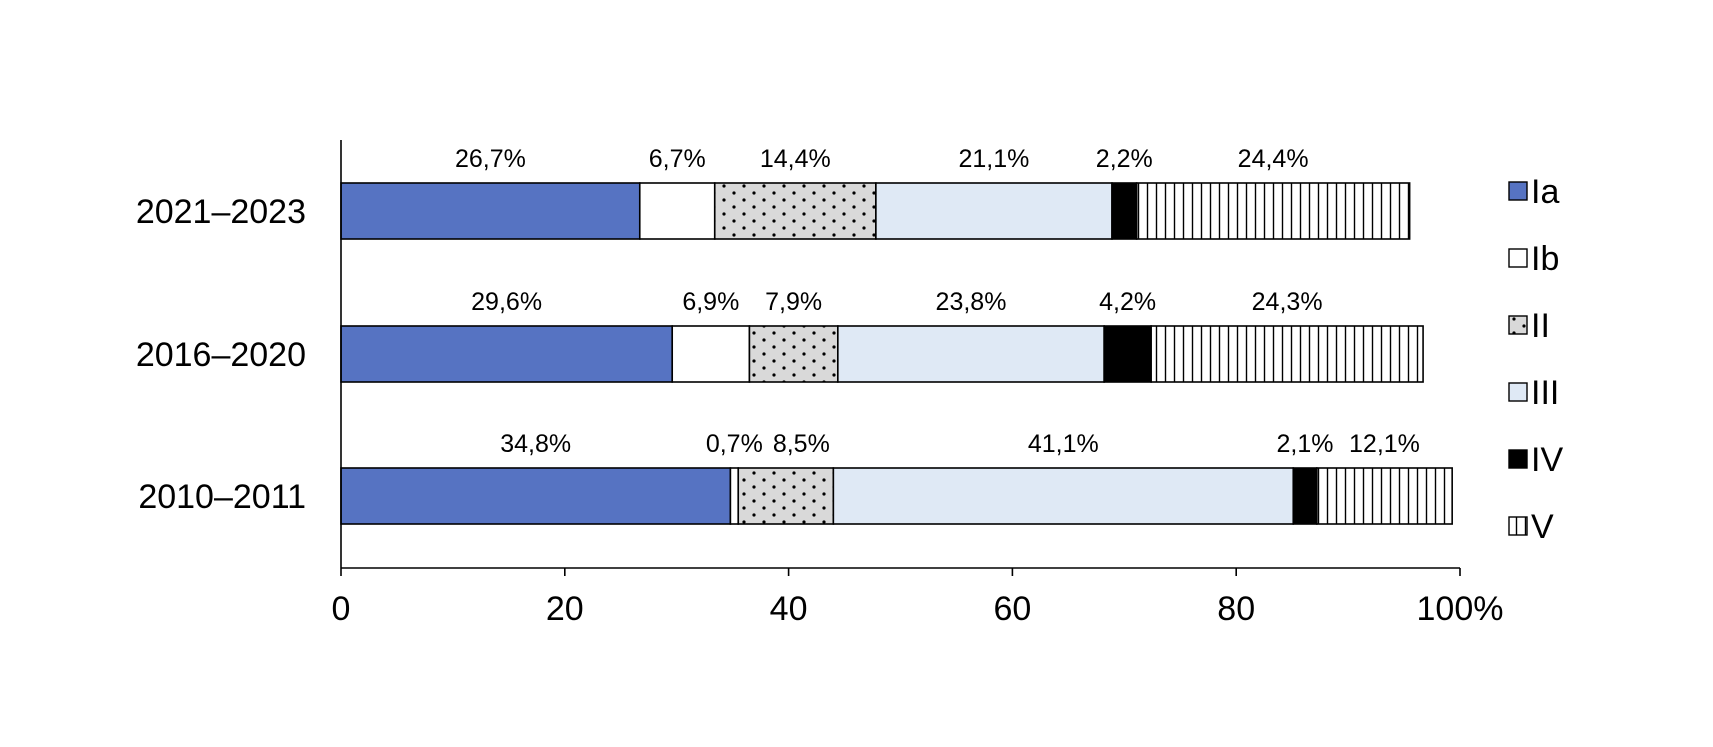  What do you see at coordinates (1384, 444) in the screenshot?
I see `data-label-v-3: 12,1%` at bounding box center [1384, 444].